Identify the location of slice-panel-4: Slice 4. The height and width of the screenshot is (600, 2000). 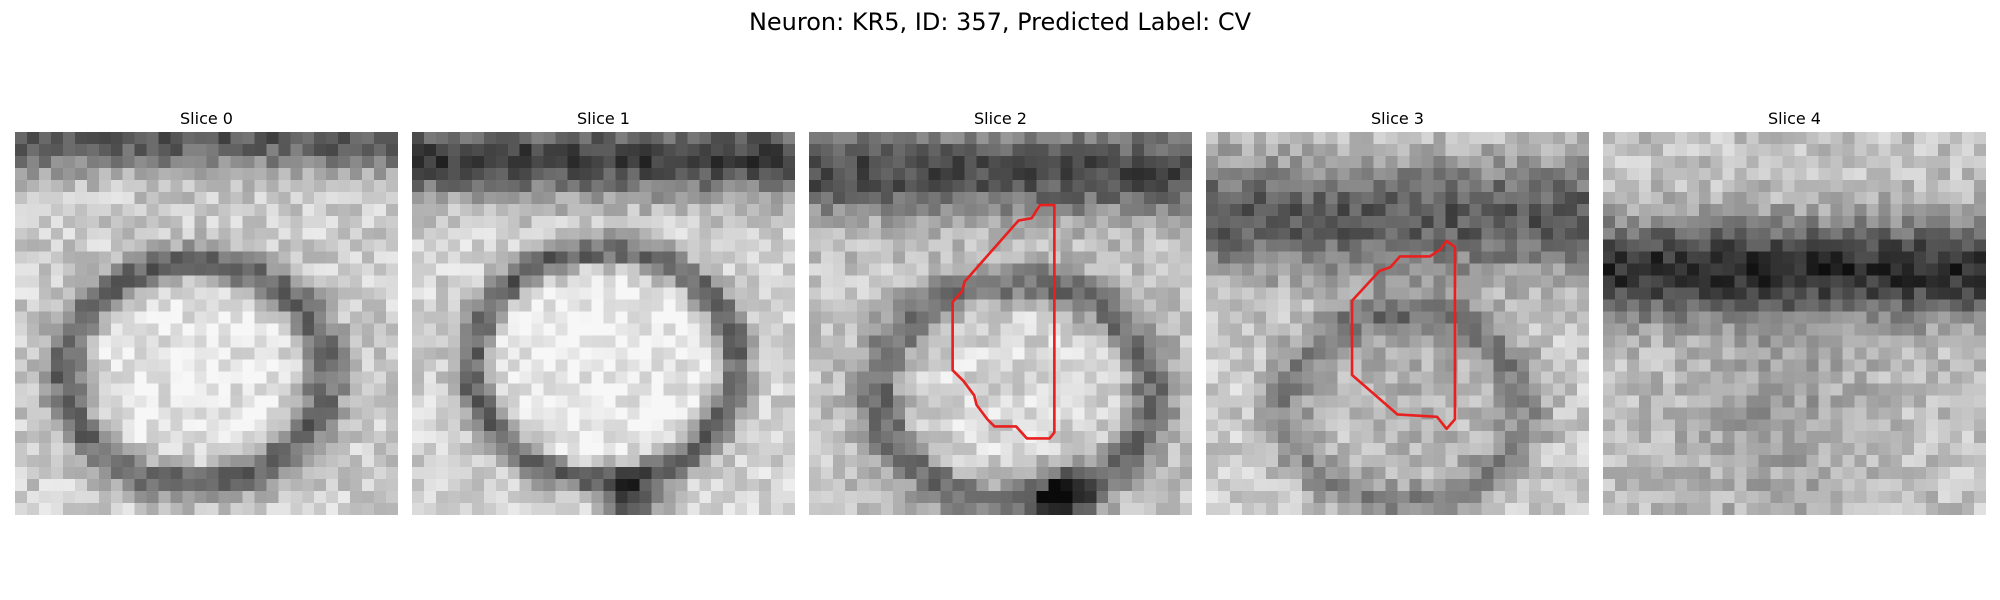
(1794, 311).